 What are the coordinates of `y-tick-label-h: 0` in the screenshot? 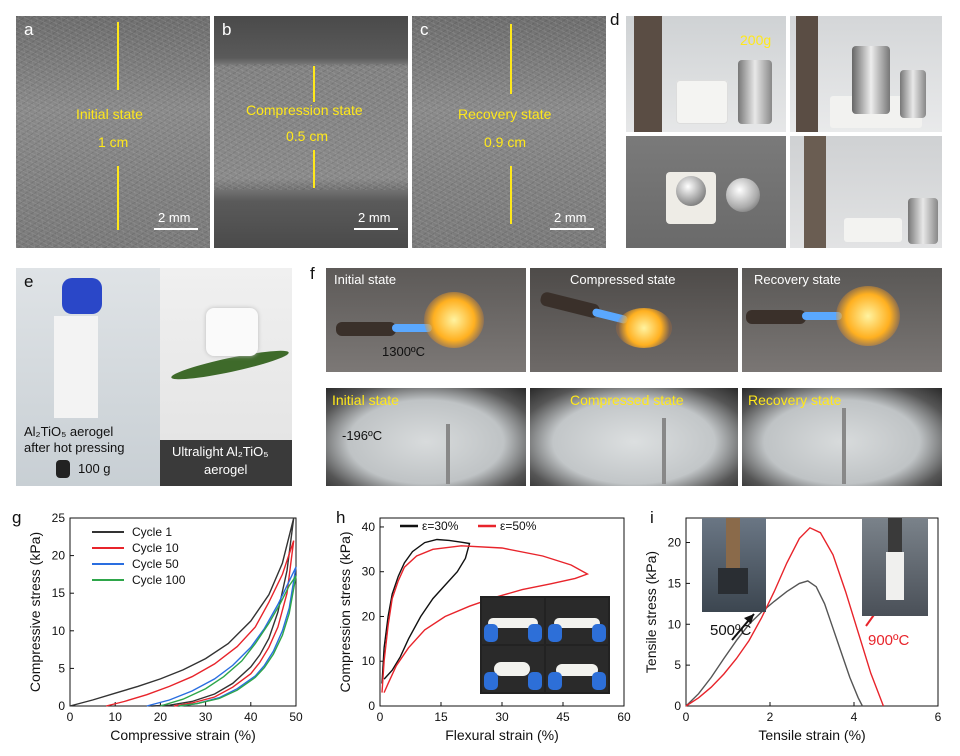 It's located at (371, 706).